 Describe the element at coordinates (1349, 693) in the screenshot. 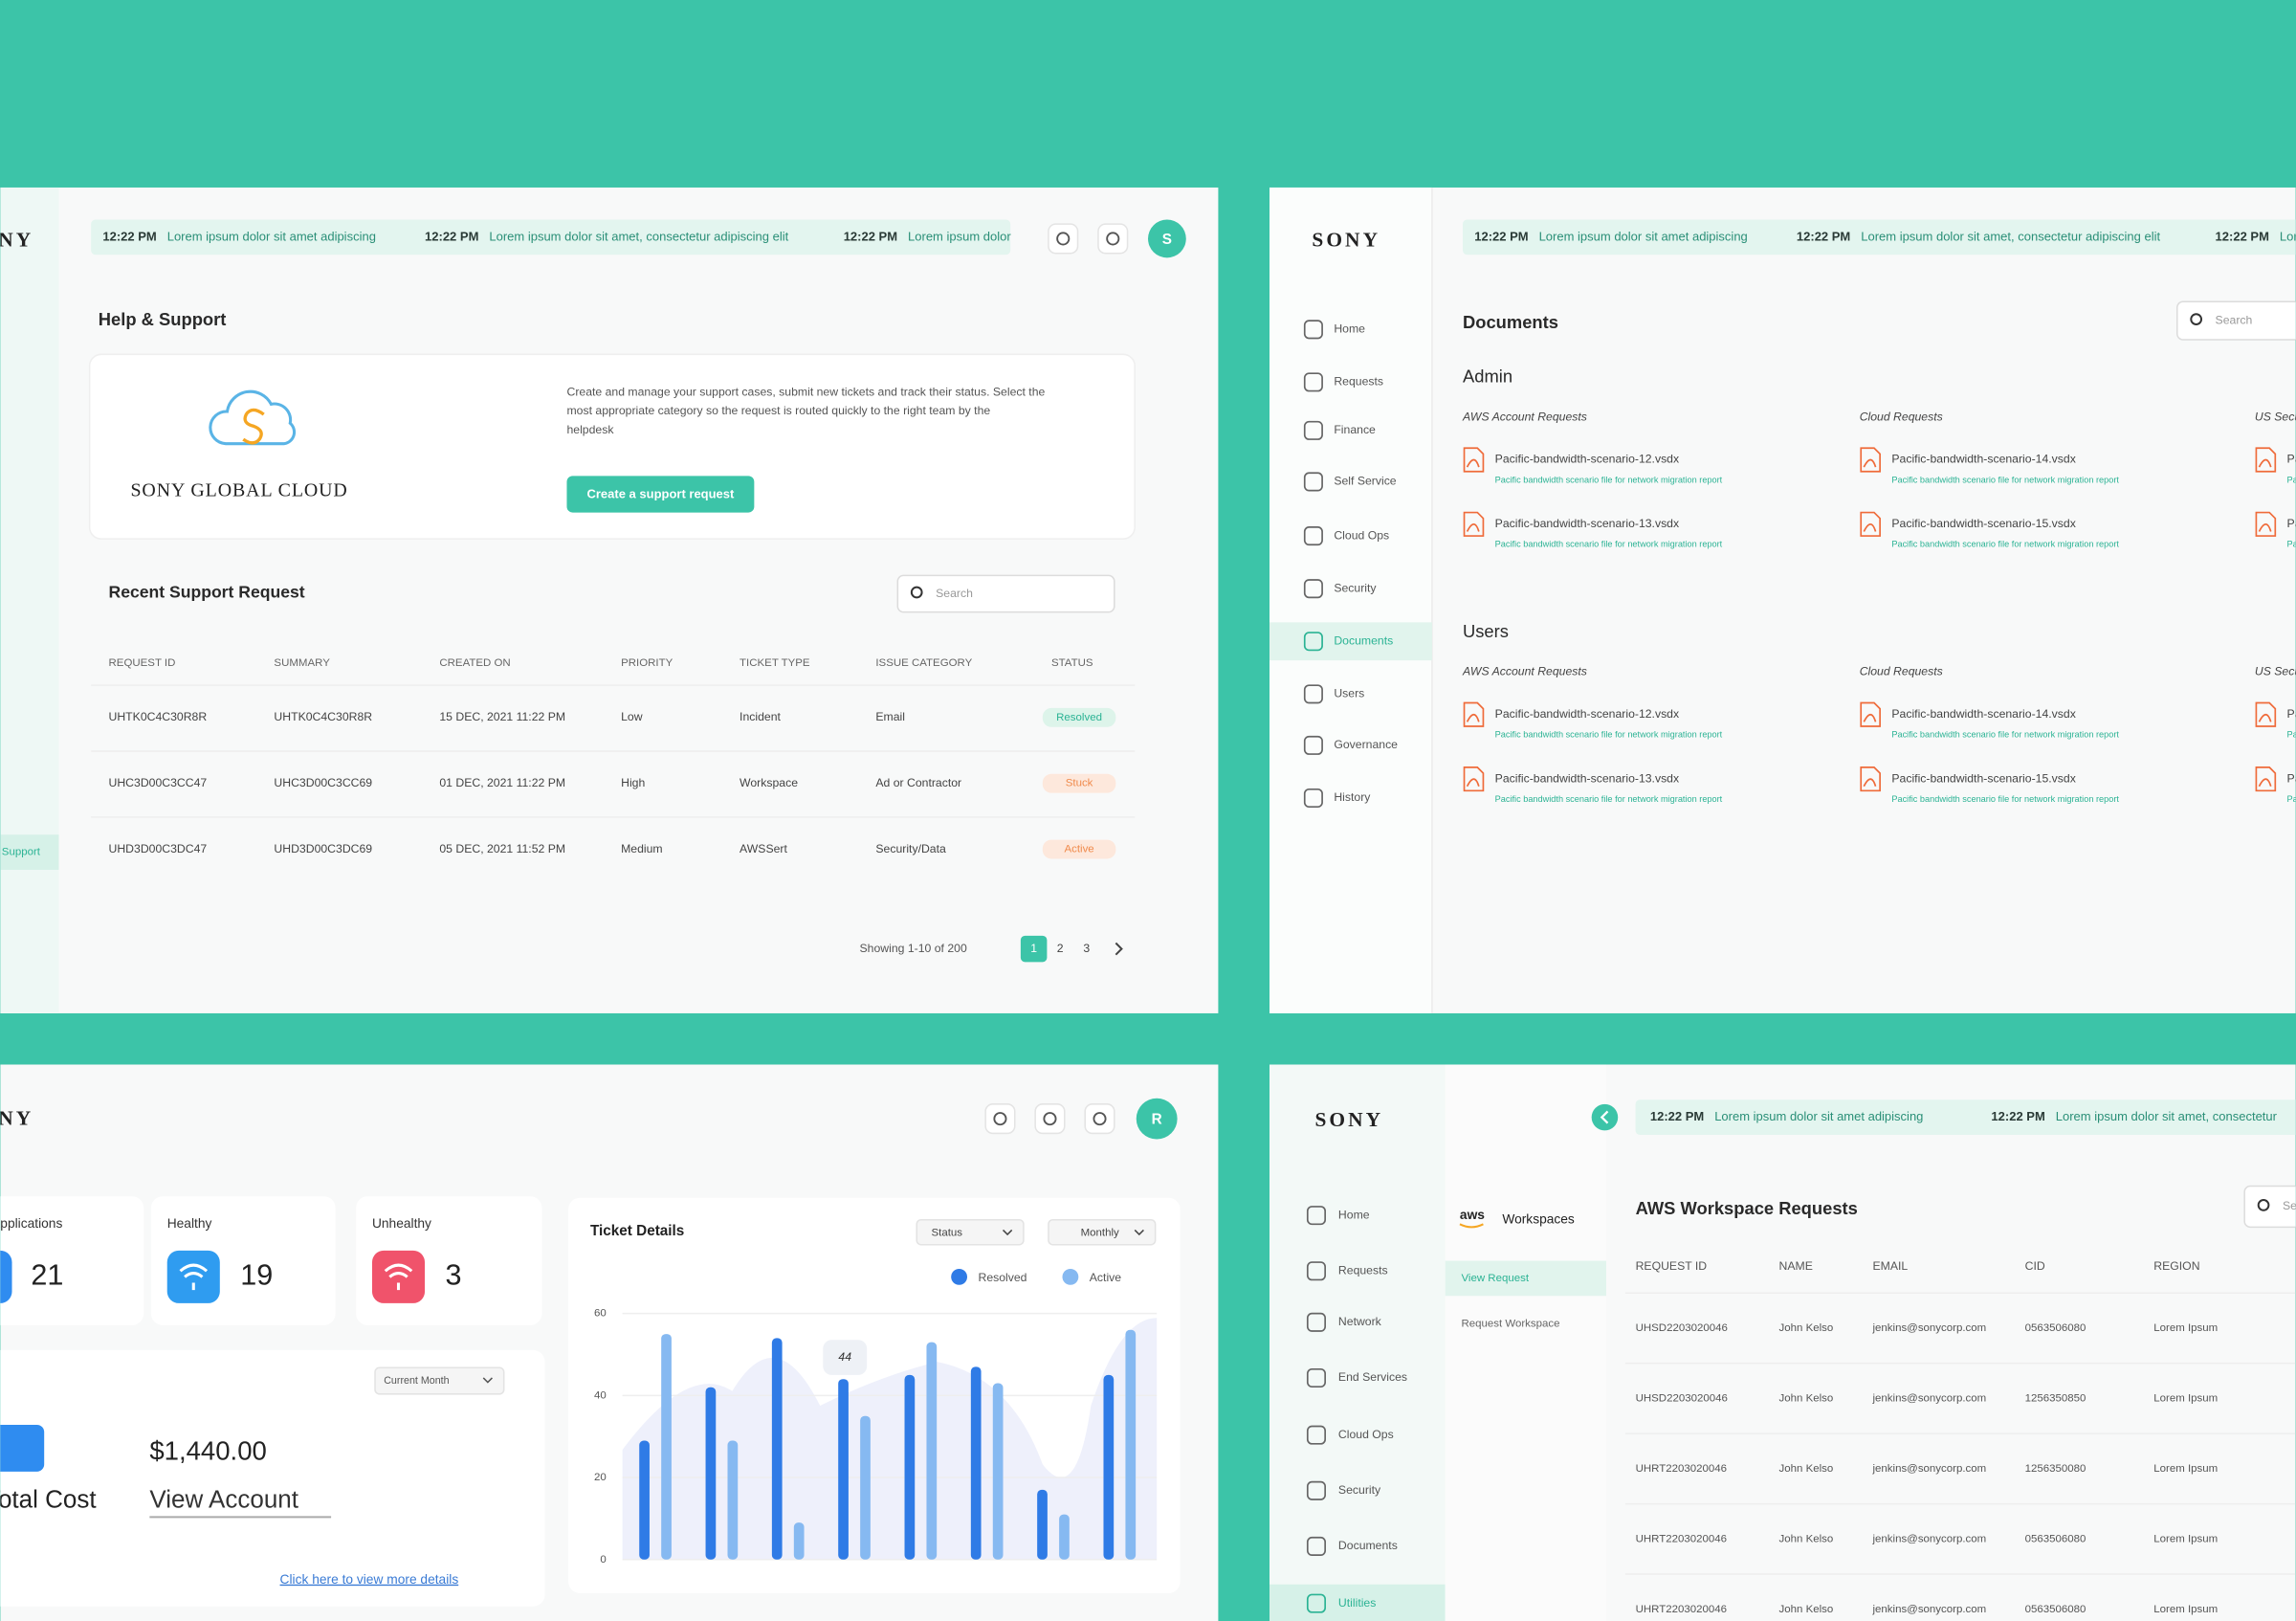

I see `nav-item: Users` at that location.